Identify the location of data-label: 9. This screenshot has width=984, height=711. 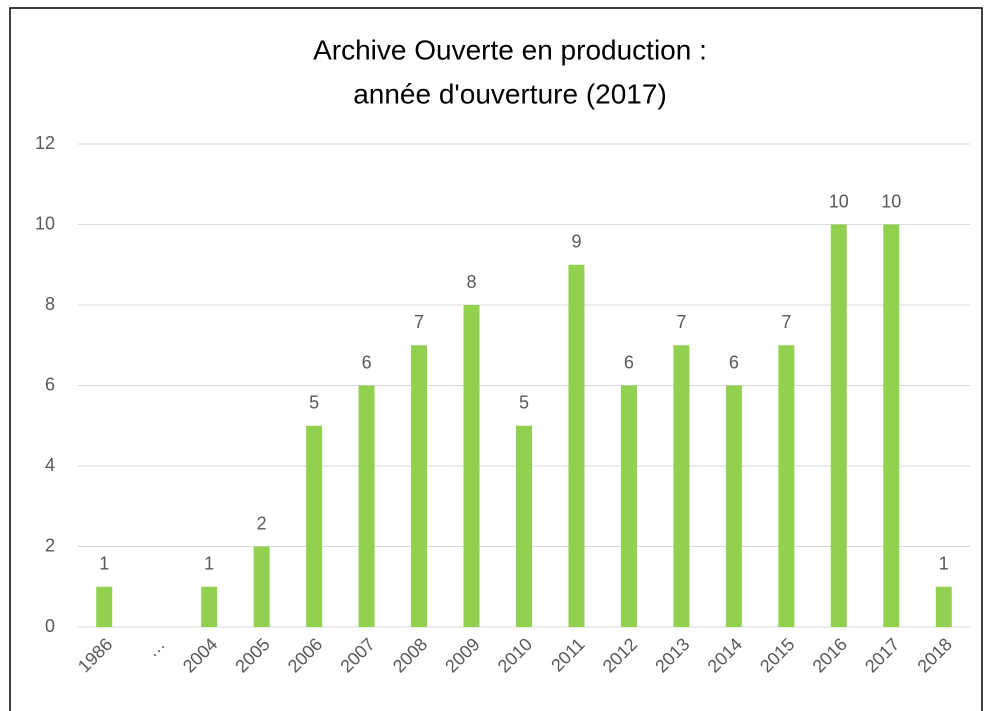
(576, 242).